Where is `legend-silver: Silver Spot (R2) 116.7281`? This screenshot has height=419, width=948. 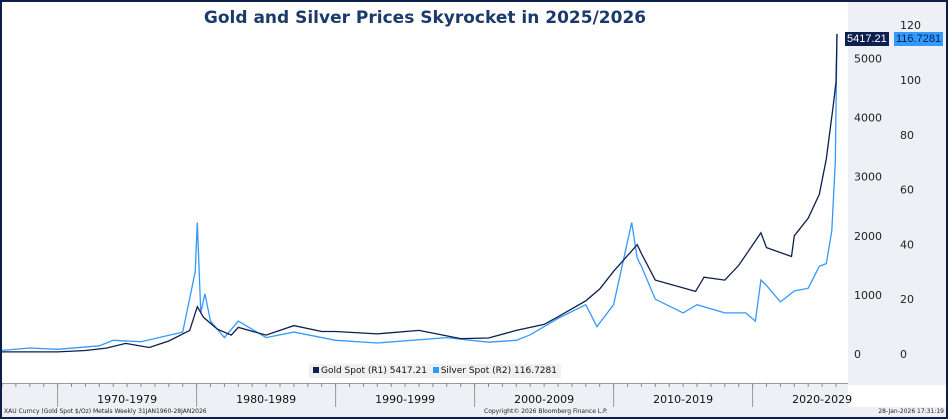
legend-silver: Silver Spot (R2) 116.7281 is located at coordinates (498, 371).